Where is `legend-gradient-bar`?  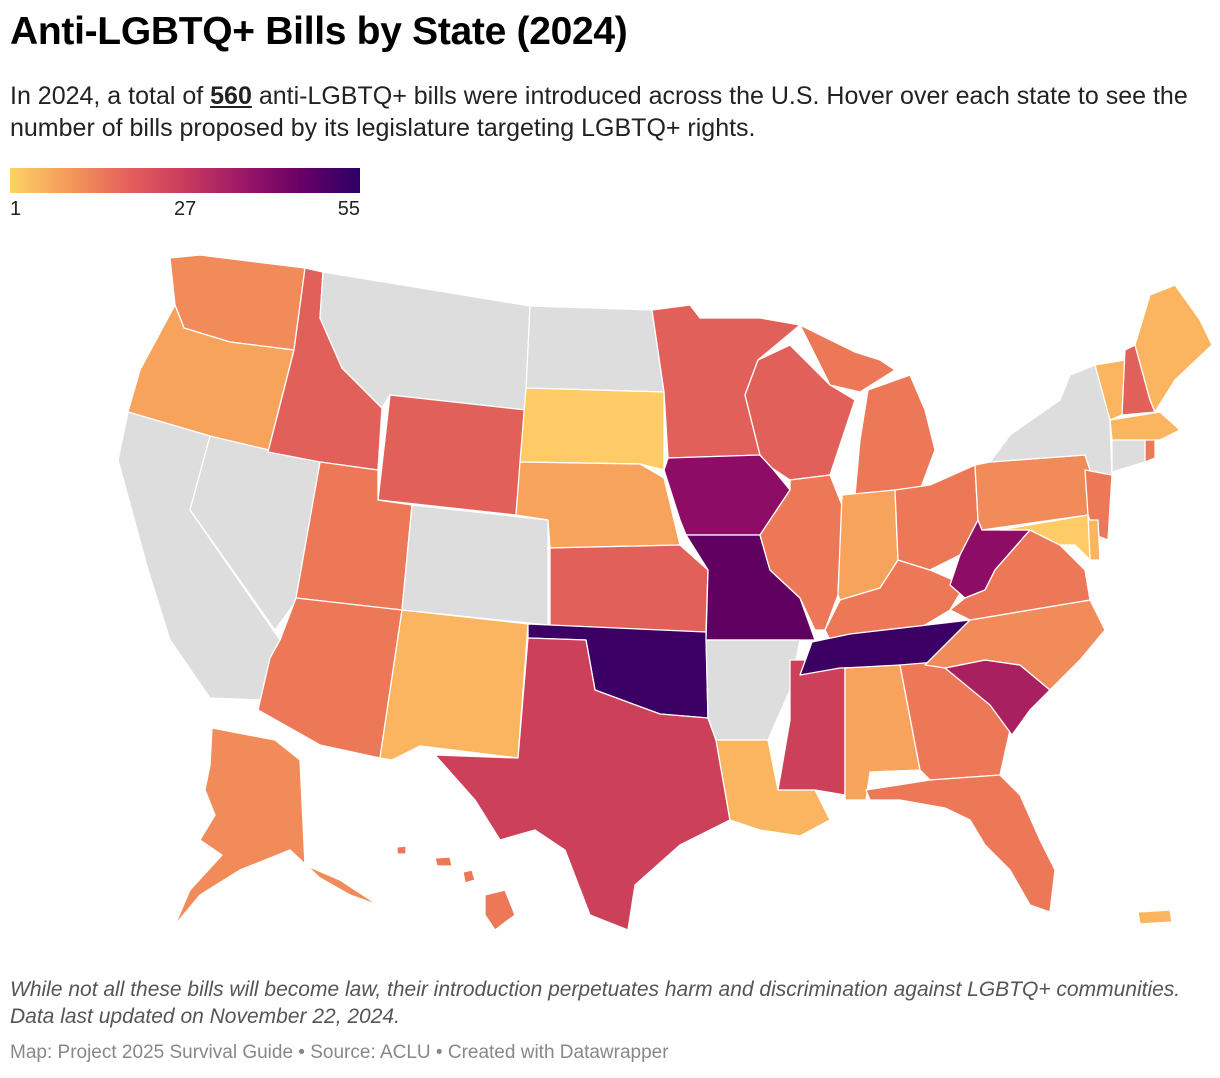
legend-gradient-bar is located at coordinates (185, 180).